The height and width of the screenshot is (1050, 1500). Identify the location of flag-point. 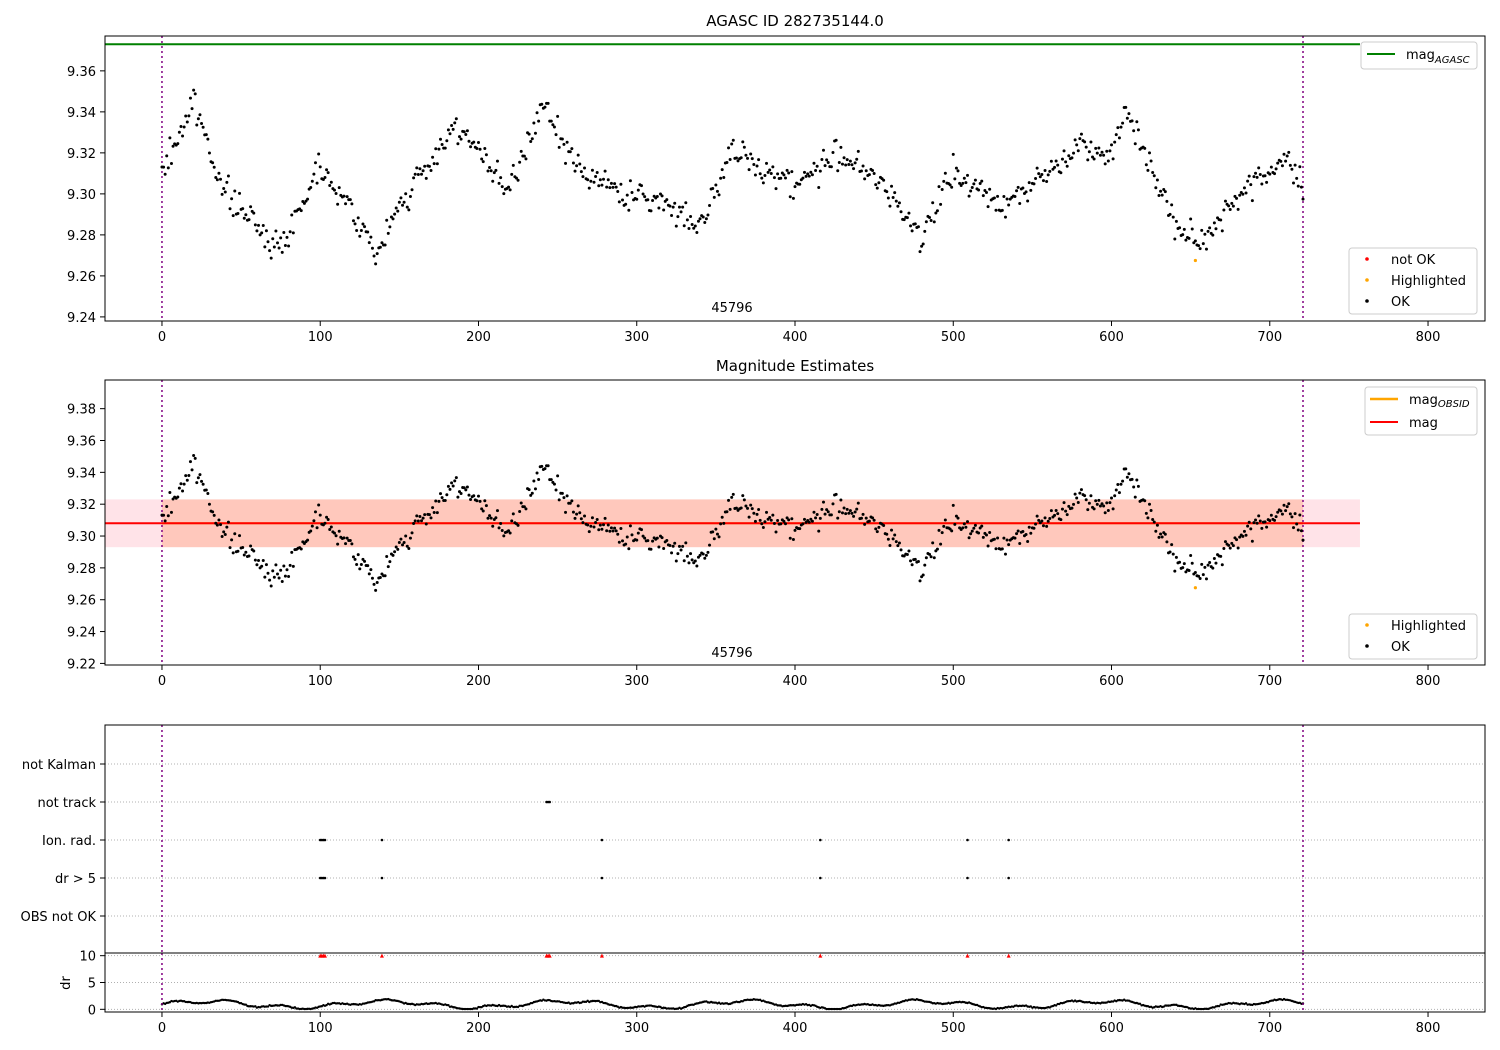
(550, 802).